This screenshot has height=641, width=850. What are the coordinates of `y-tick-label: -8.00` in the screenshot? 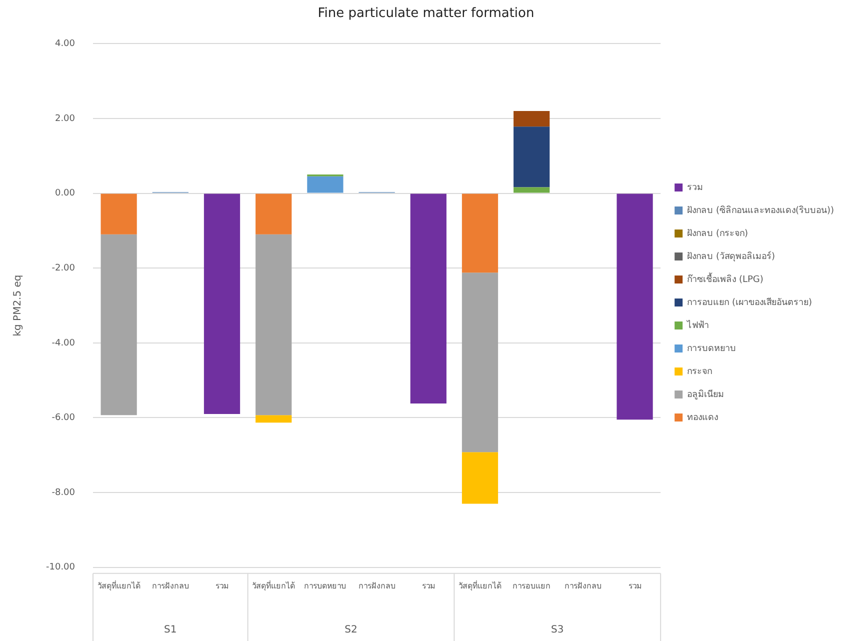 It's located at (64, 493).